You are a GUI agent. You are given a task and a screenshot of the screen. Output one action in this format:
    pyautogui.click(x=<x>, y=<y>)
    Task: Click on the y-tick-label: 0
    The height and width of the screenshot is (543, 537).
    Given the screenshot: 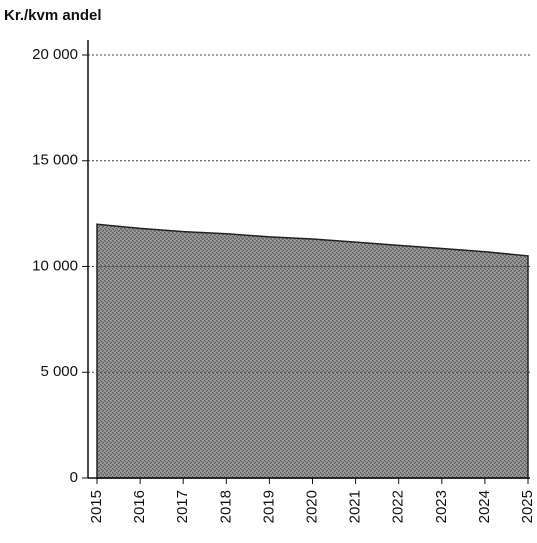 What is the action you would take?
    pyautogui.click(x=74, y=477)
    